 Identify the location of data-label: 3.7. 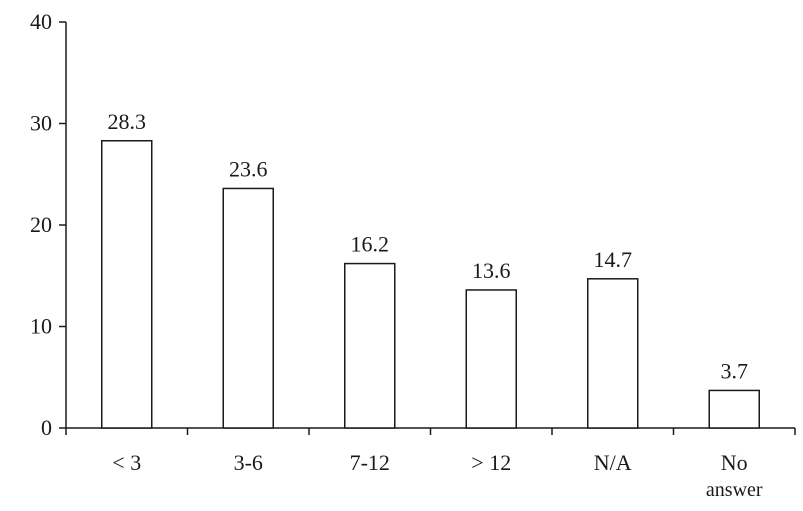
(735, 370).